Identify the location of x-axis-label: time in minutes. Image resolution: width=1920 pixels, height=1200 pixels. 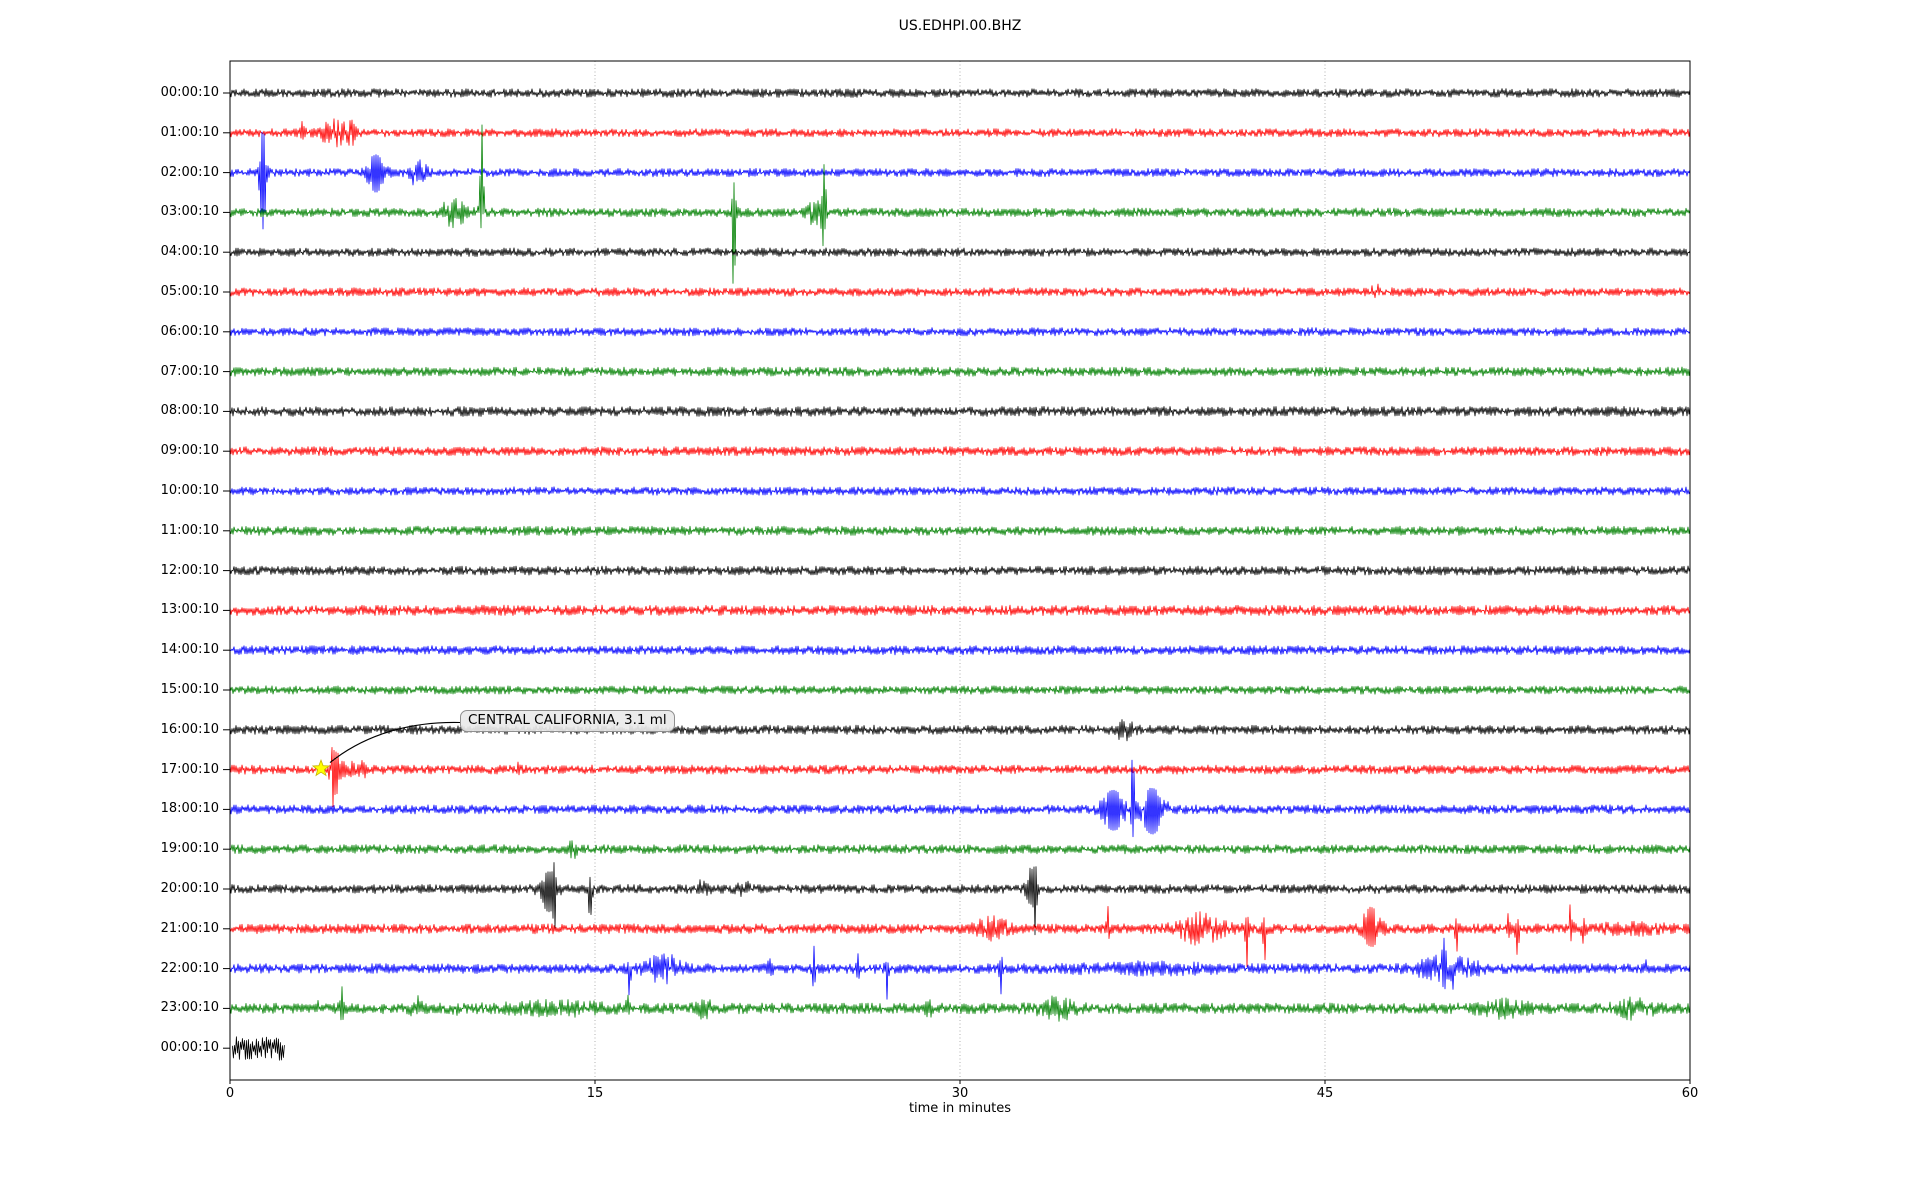
(960, 1108).